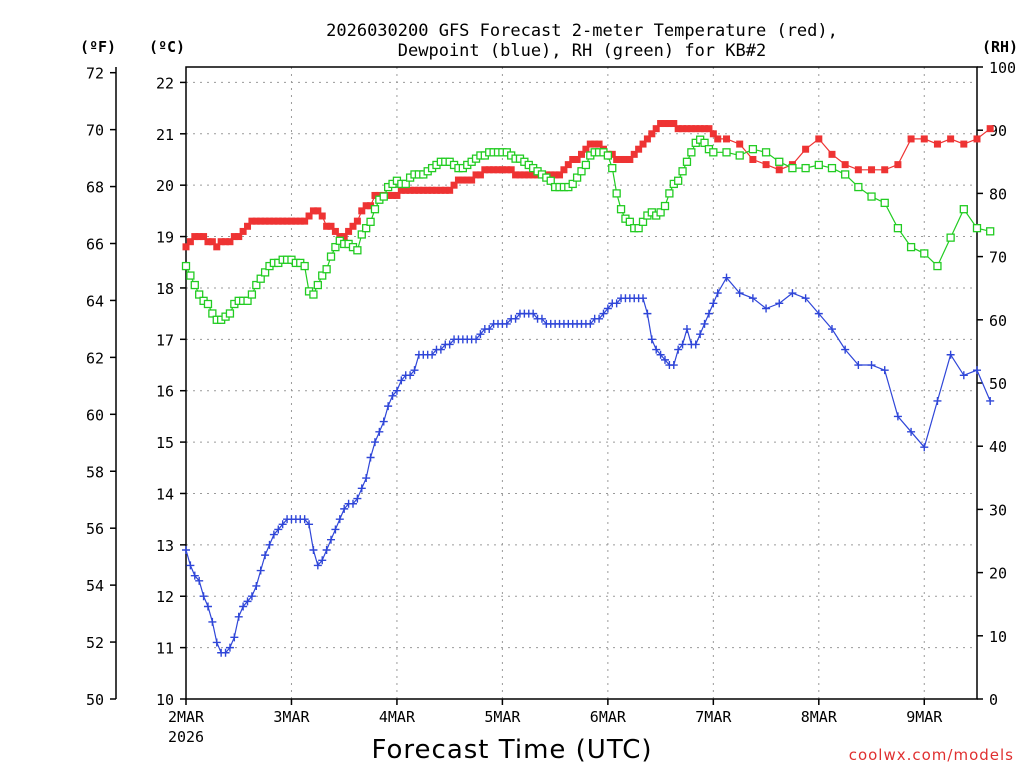 The width and height of the screenshot is (1024, 768). I want to click on time-axis: 2MAR 3MAR 4MAR 5MAR 6MAR 7MAR 8MAR 9MAR, so click(555, 712).